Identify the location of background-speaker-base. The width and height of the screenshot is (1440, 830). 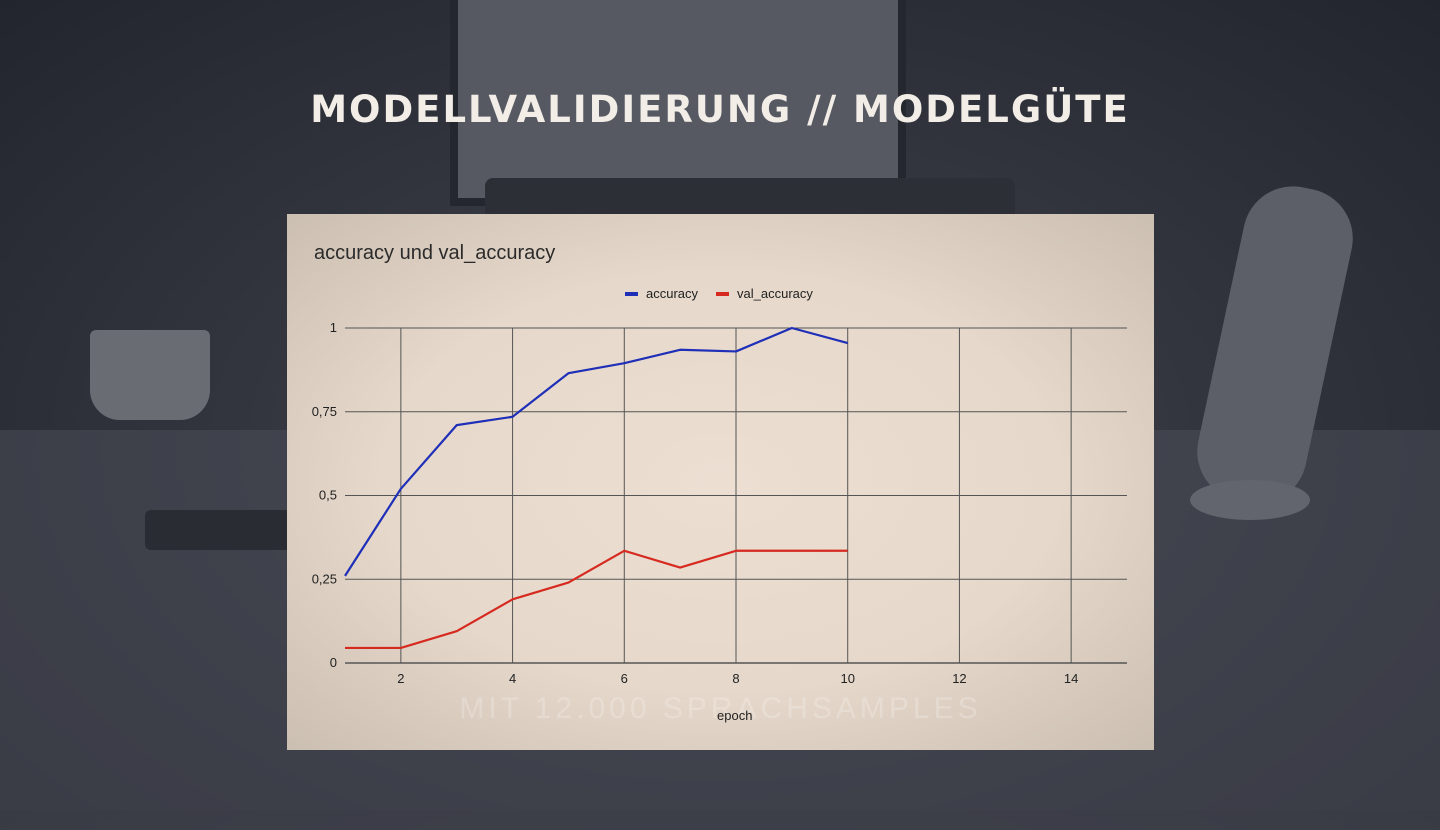
(1250, 500).